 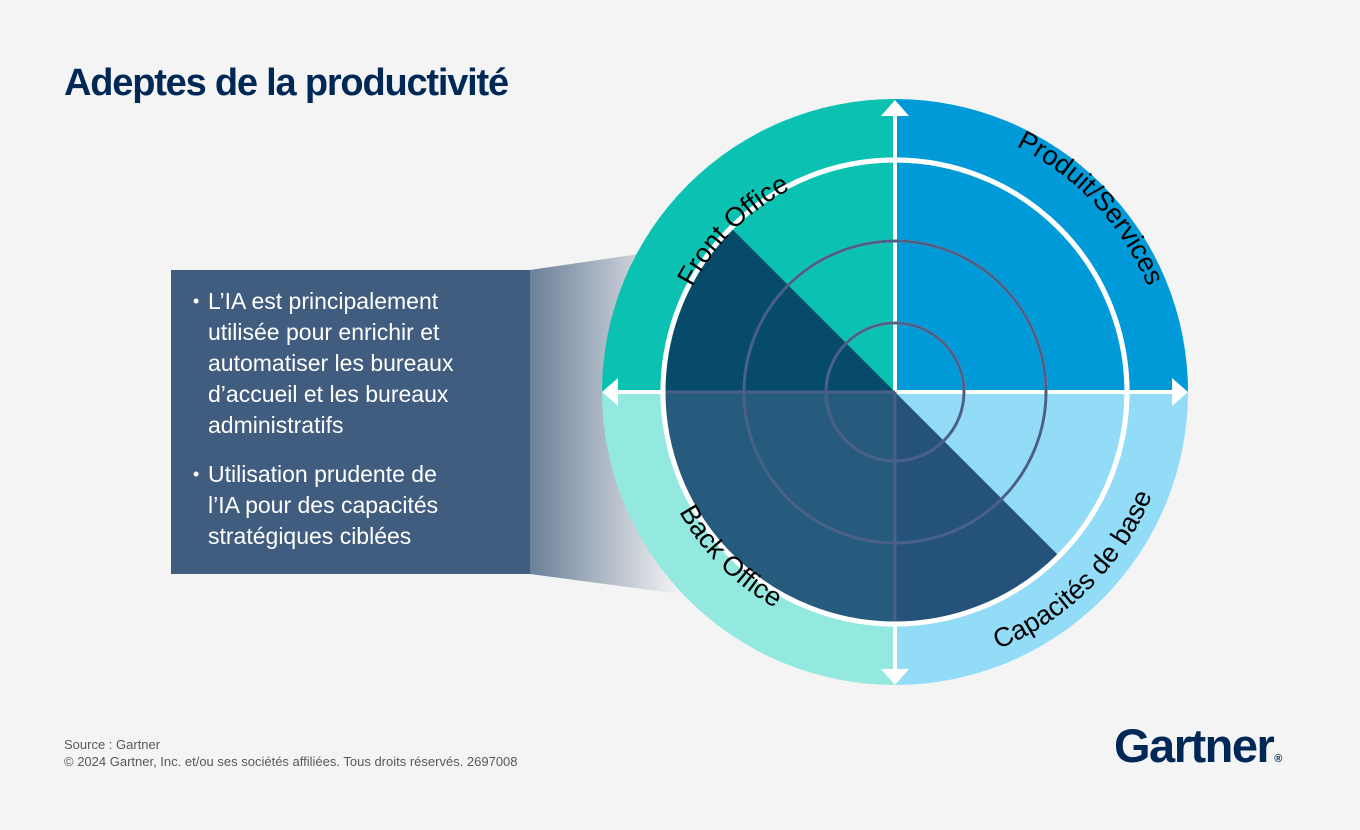 What do you see at coordinates (1278, 759) in the screenshot?
I see `registered-mark-icon: ®` at bounding box center [1278, 759].